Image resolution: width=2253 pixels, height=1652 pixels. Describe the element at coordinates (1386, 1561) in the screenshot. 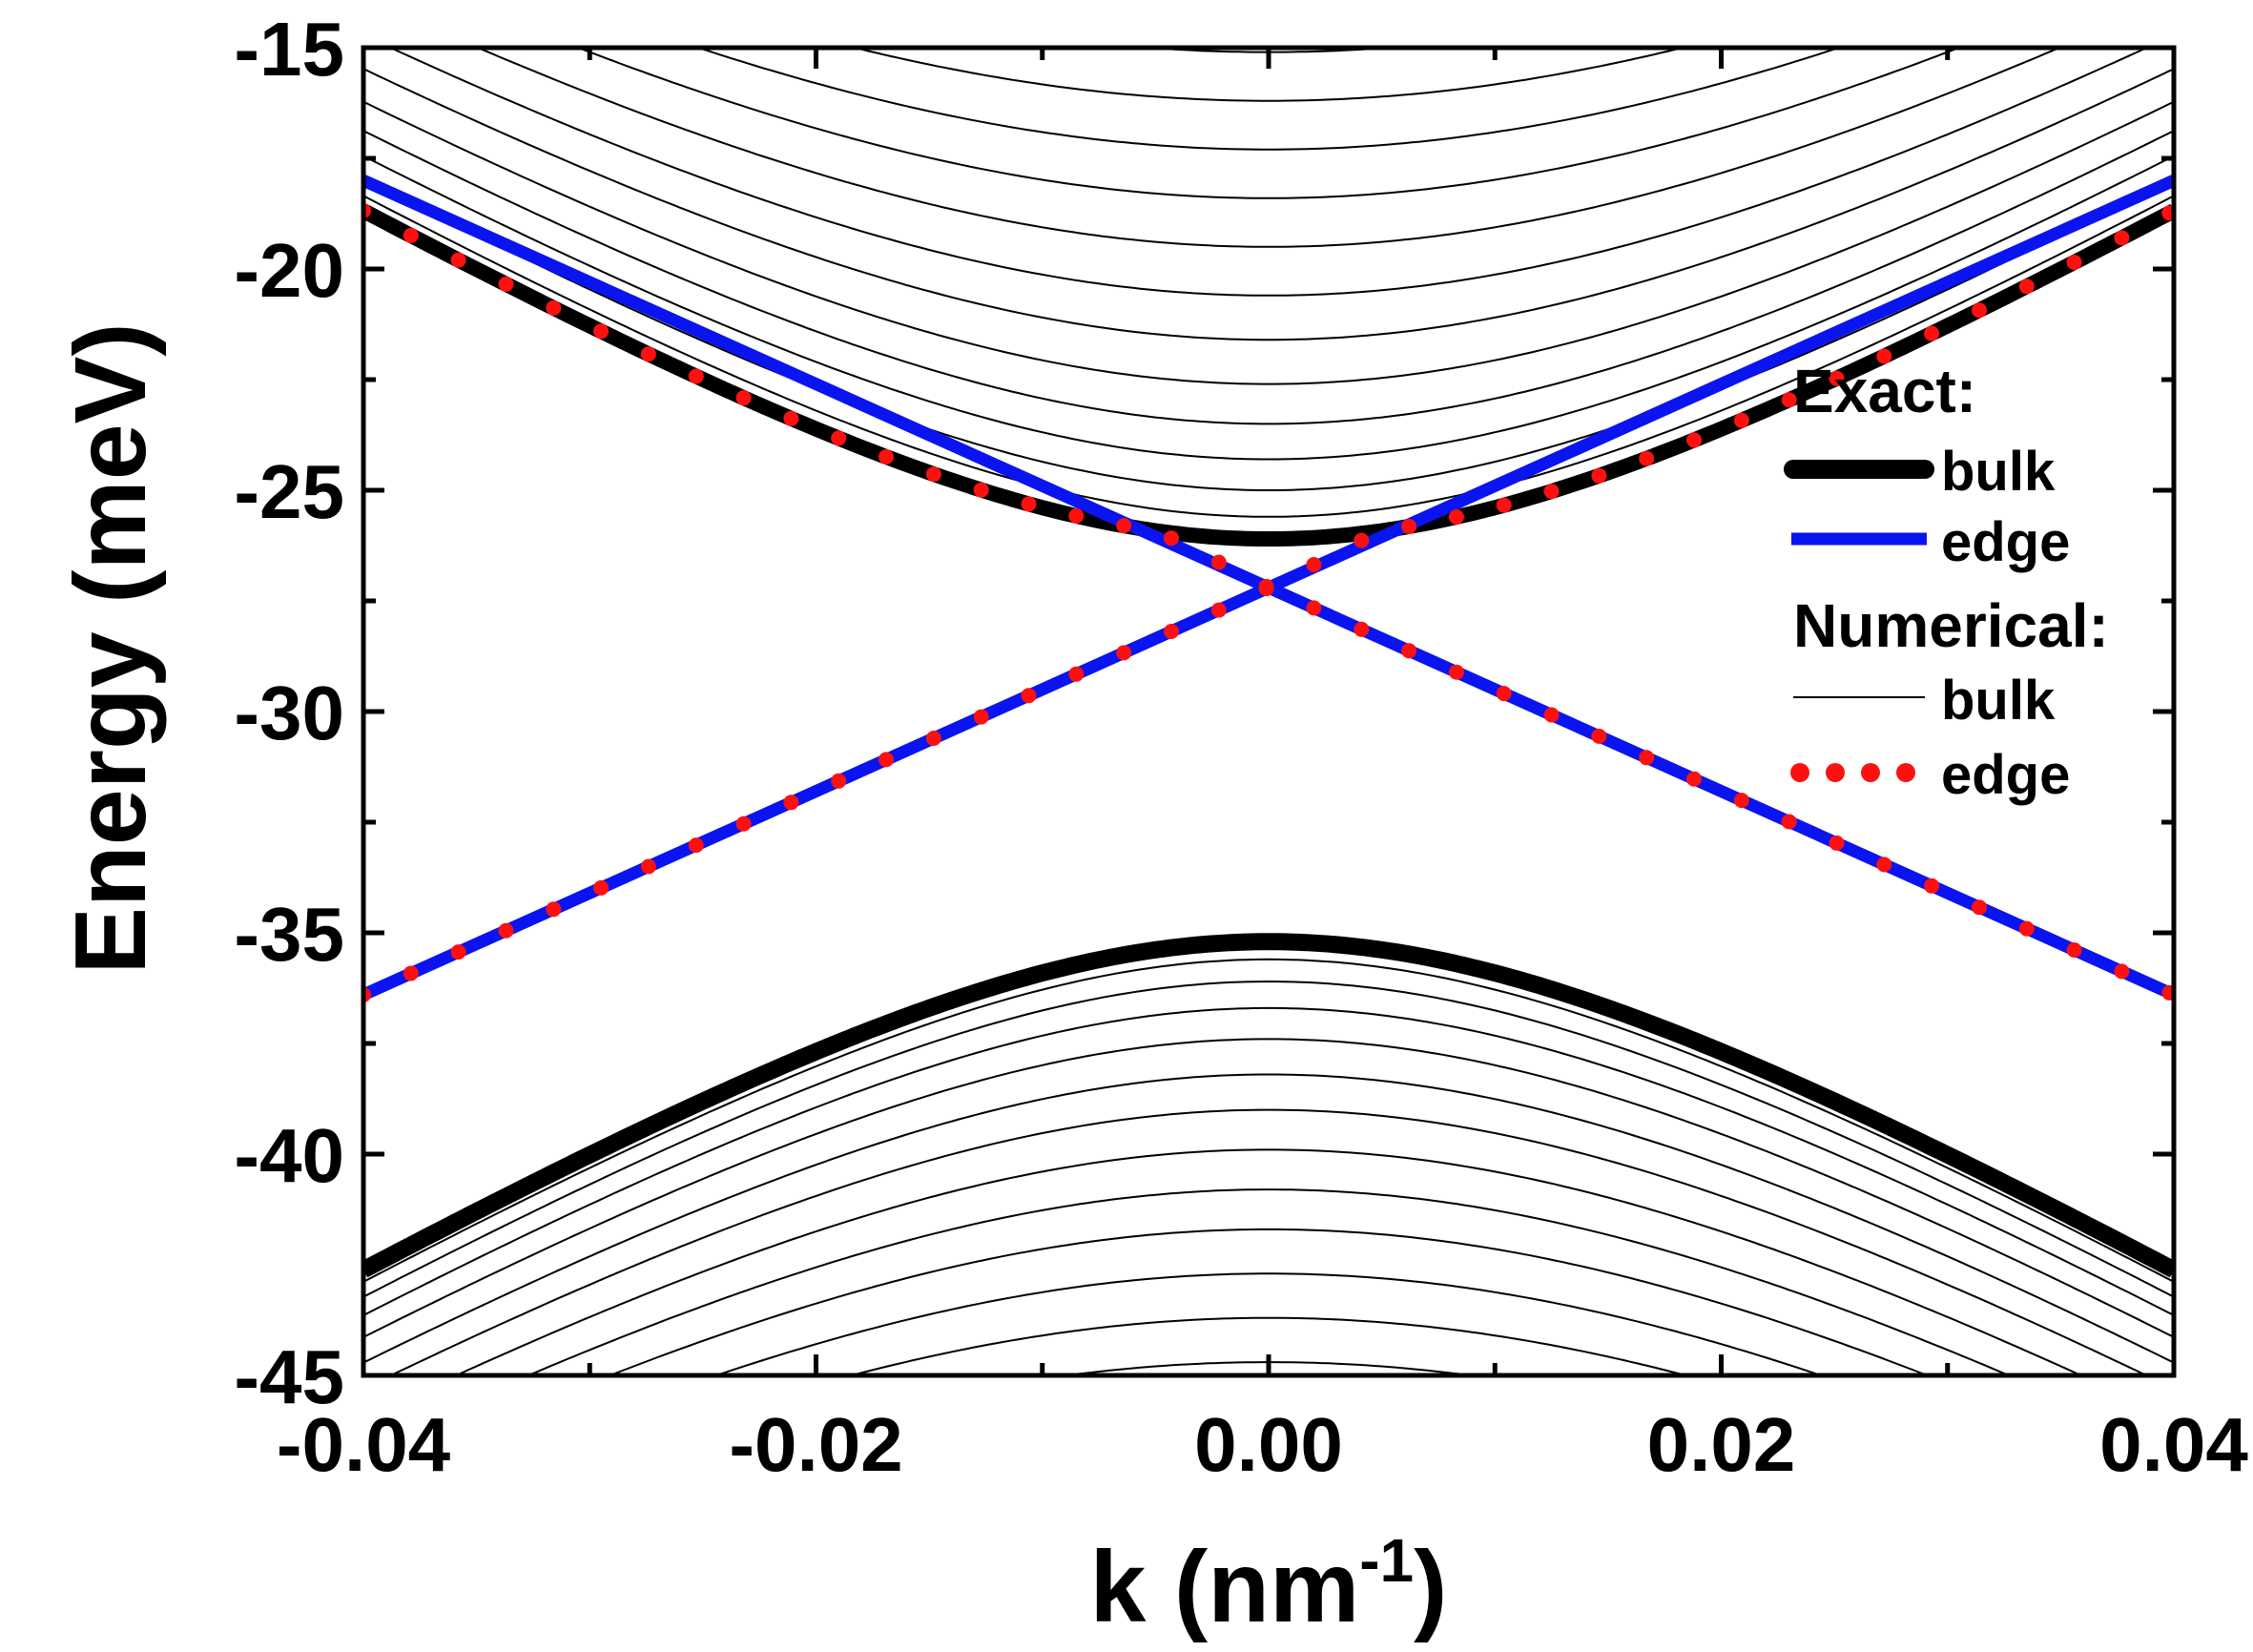

I see `x-axis-title-superscript: -1` at that location.